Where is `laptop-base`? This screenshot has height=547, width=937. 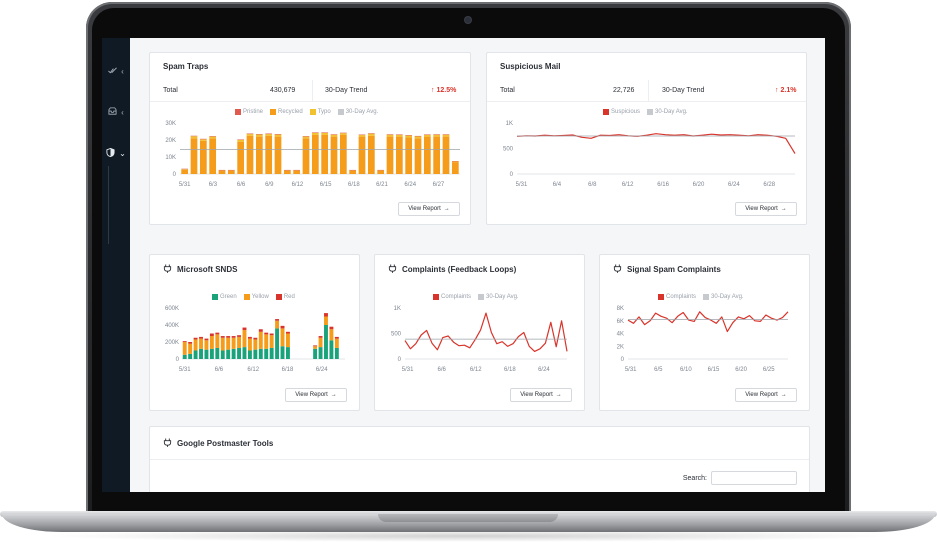 laptop-base is located at coordinates (468, 523).